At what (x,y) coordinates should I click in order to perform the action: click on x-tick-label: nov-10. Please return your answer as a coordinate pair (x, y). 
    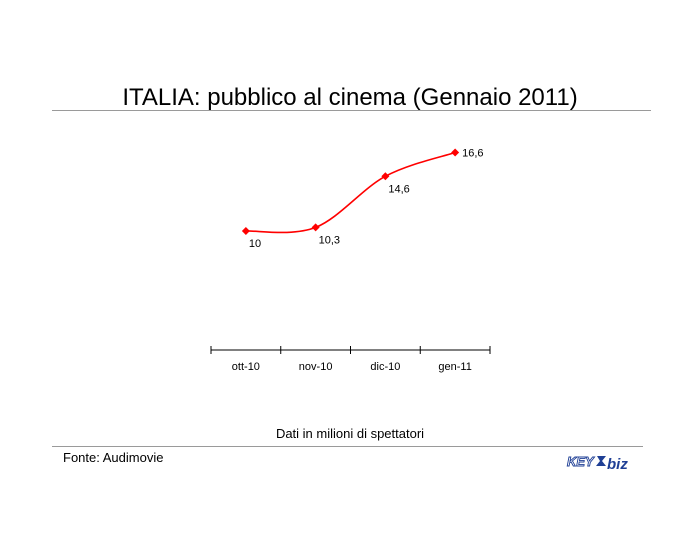
    Looking at the image, I should click on (316, 367).